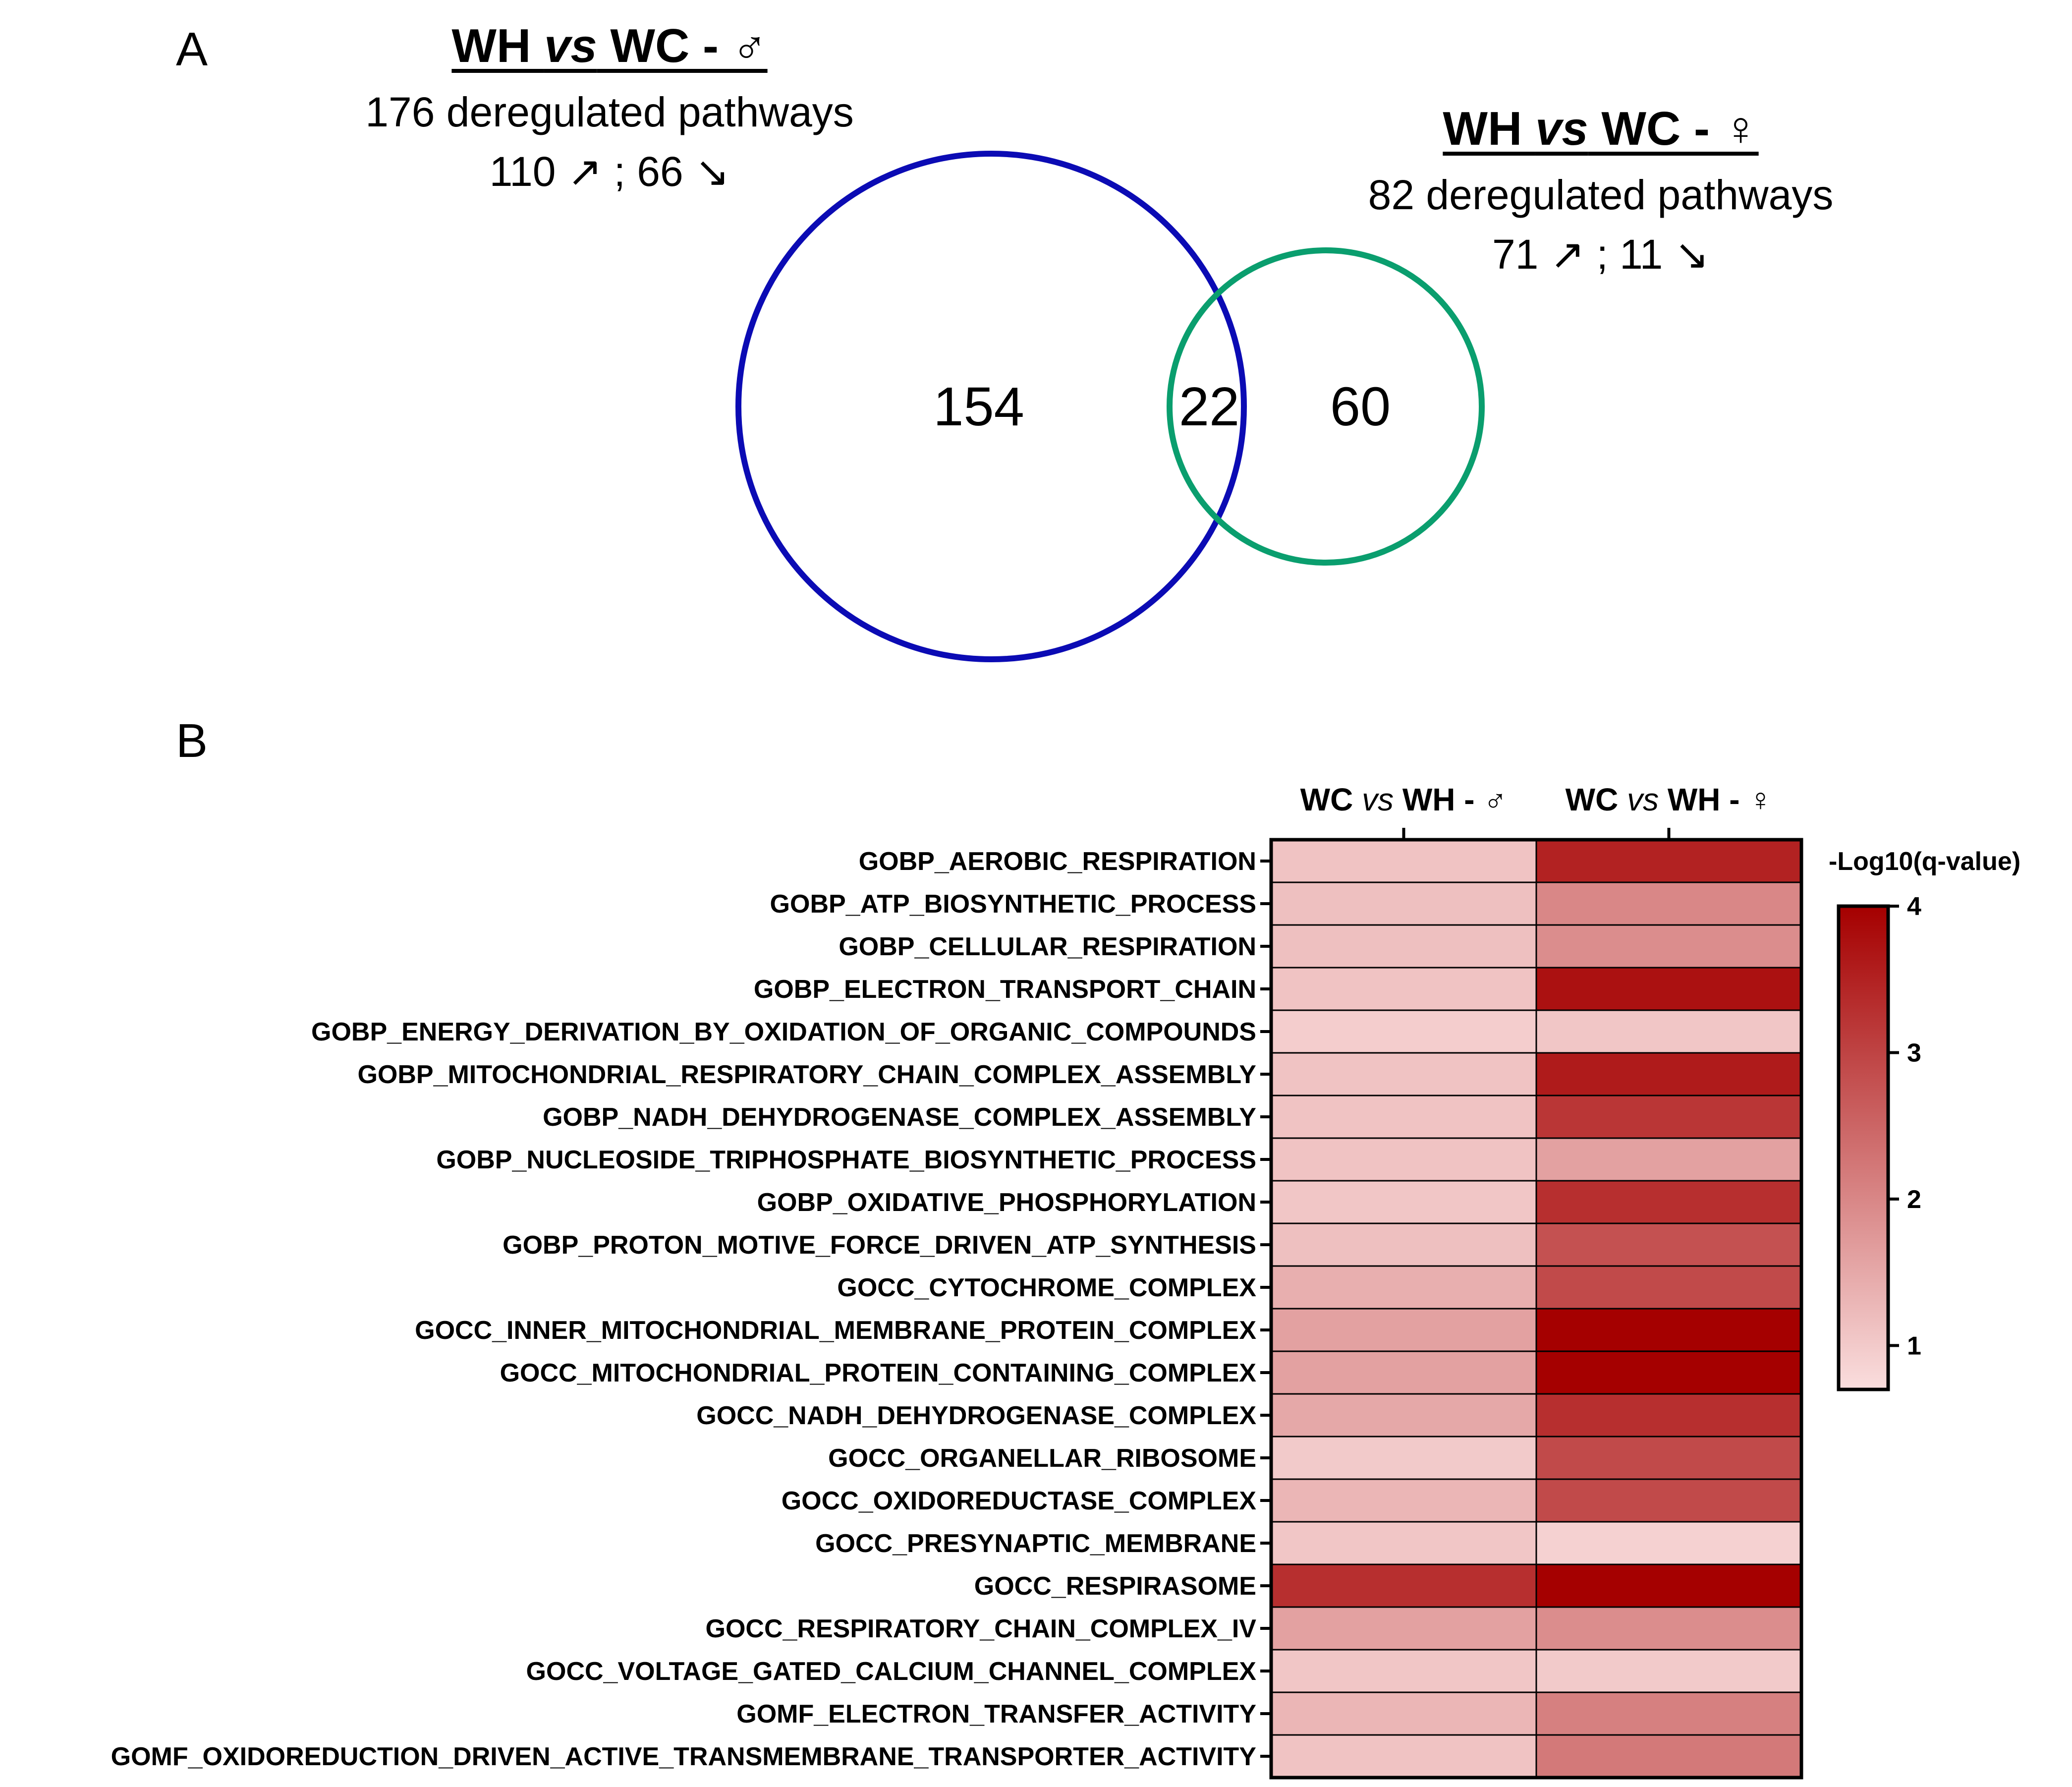 The width and height of the screenshot is (2072, 1787). I want to click on male-only-count: 154, so click(978, 406).